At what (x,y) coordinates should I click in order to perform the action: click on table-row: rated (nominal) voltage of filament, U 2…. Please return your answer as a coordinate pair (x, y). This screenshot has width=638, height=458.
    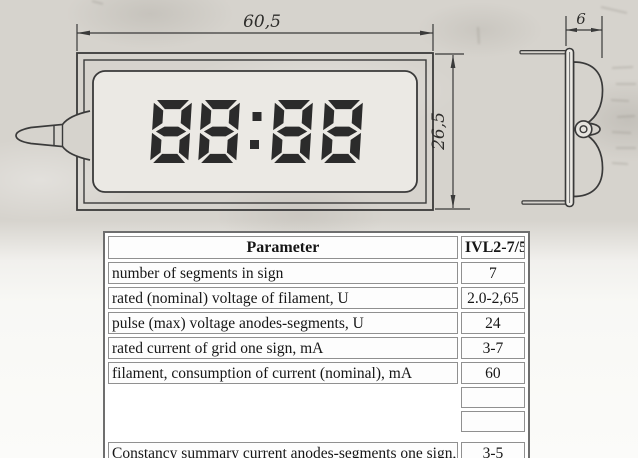
    Looking at the image, I should click on (316, 298).